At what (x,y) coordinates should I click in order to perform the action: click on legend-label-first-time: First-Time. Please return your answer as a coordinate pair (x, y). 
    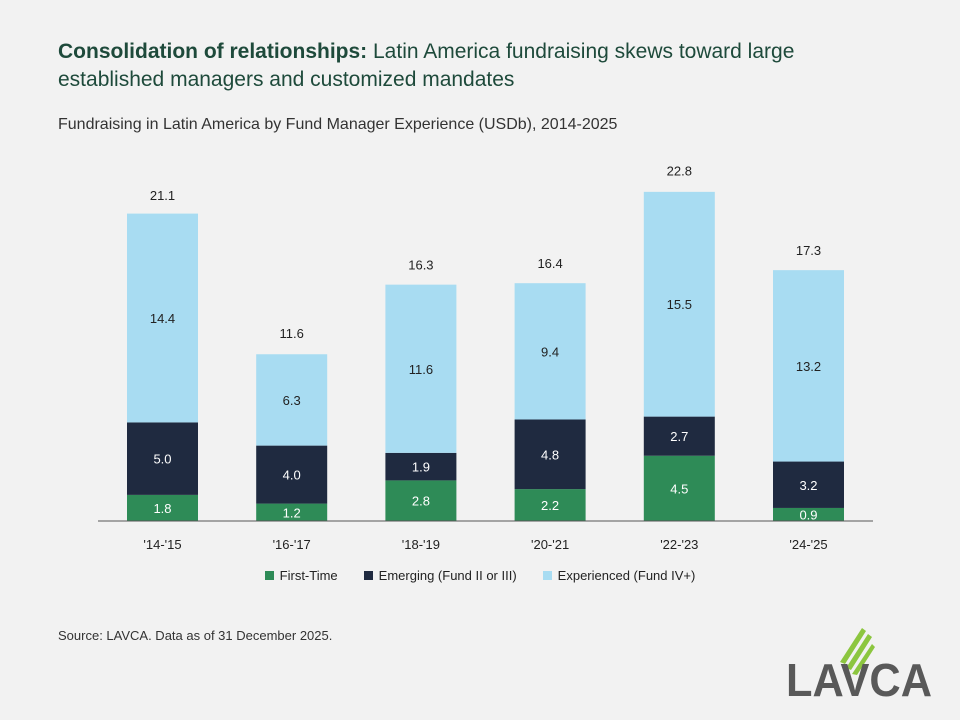
    Looking at the image, I should click on (308, 575).